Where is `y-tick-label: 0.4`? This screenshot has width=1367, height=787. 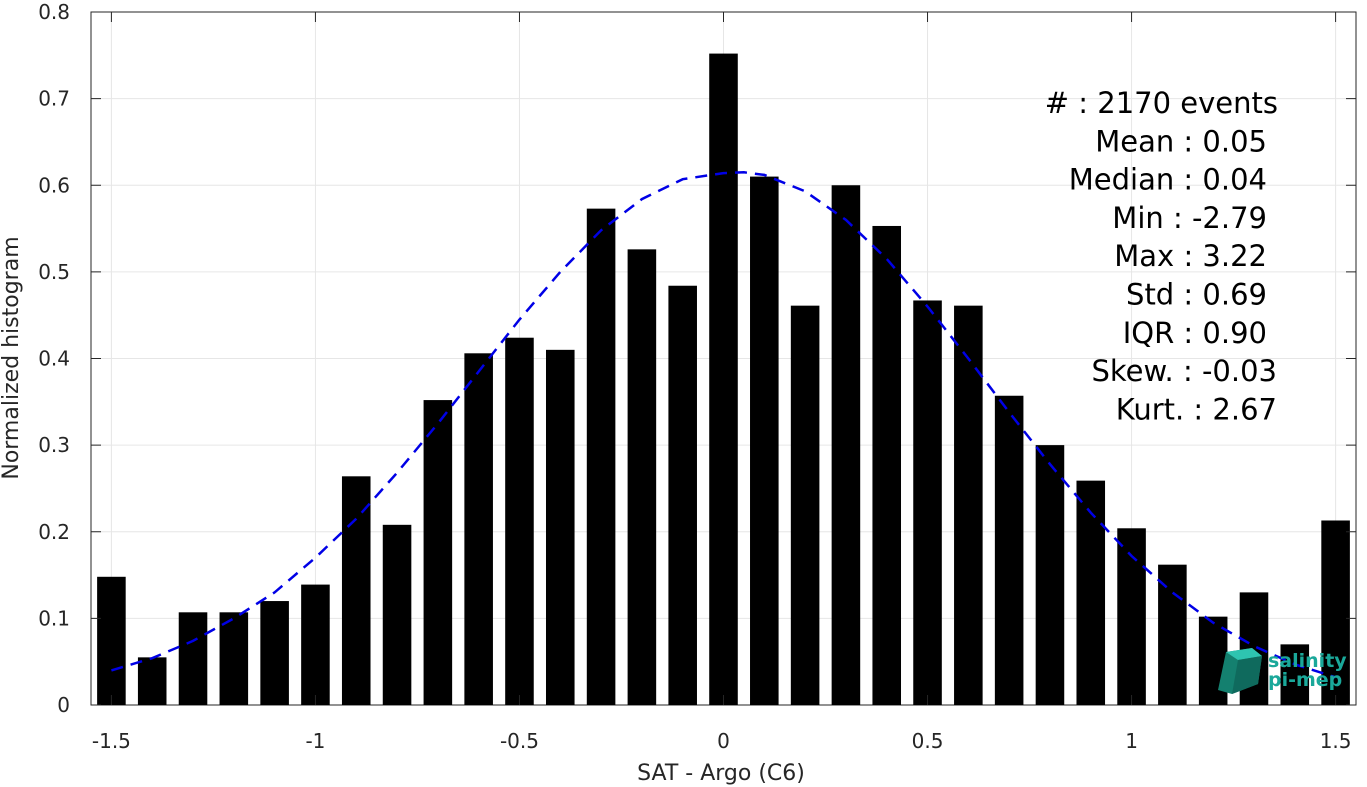
y-tick-label: 0.4 is located at coordinates (54, 359).